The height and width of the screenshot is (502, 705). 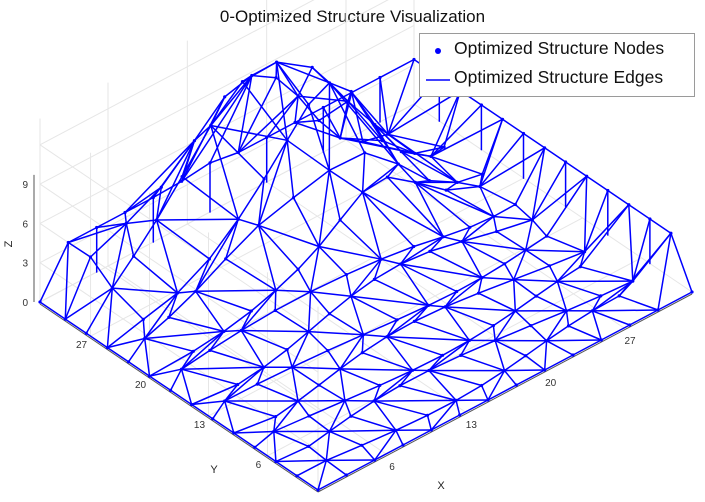 What do you see at coordinates (326, 318) in the screenshot?
I see `grid-line` at bounding box center [326, 318].